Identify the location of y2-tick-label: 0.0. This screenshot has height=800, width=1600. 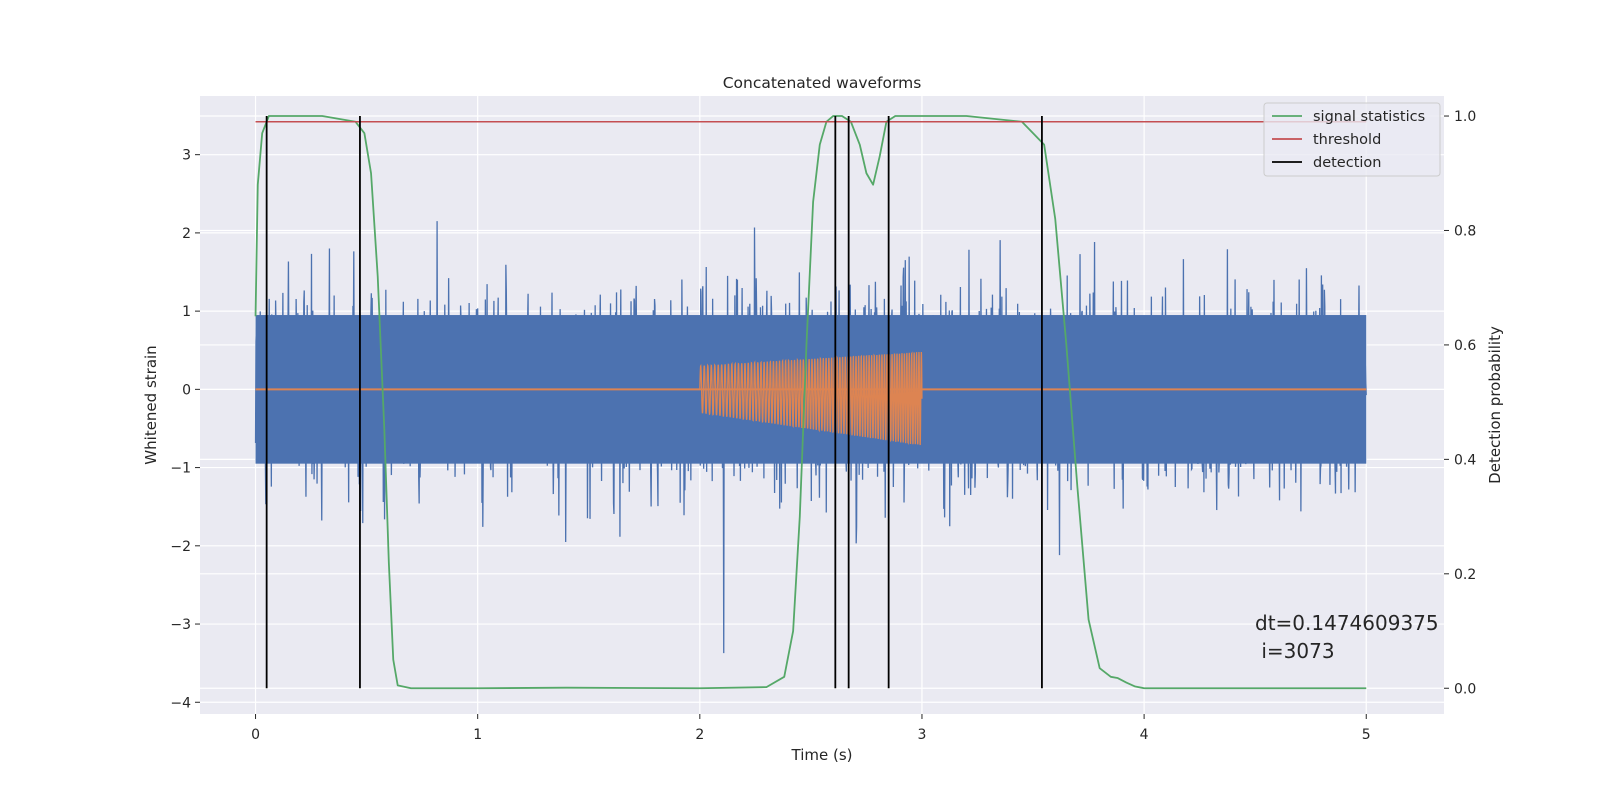
(1465, 689).